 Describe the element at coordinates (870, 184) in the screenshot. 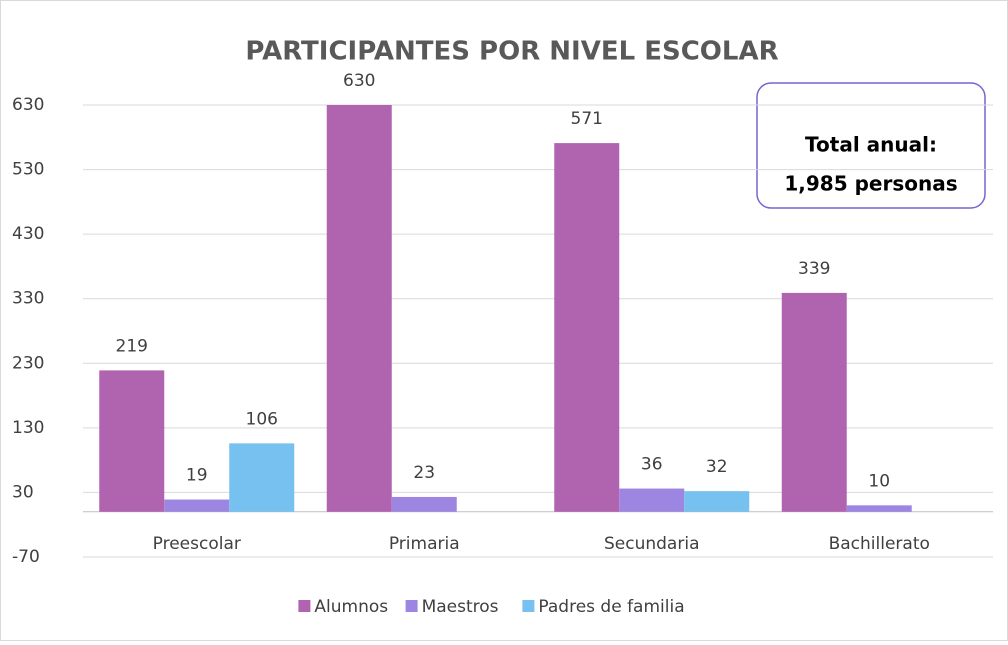

I see `annotation-line: 1,985 personas` at that location.